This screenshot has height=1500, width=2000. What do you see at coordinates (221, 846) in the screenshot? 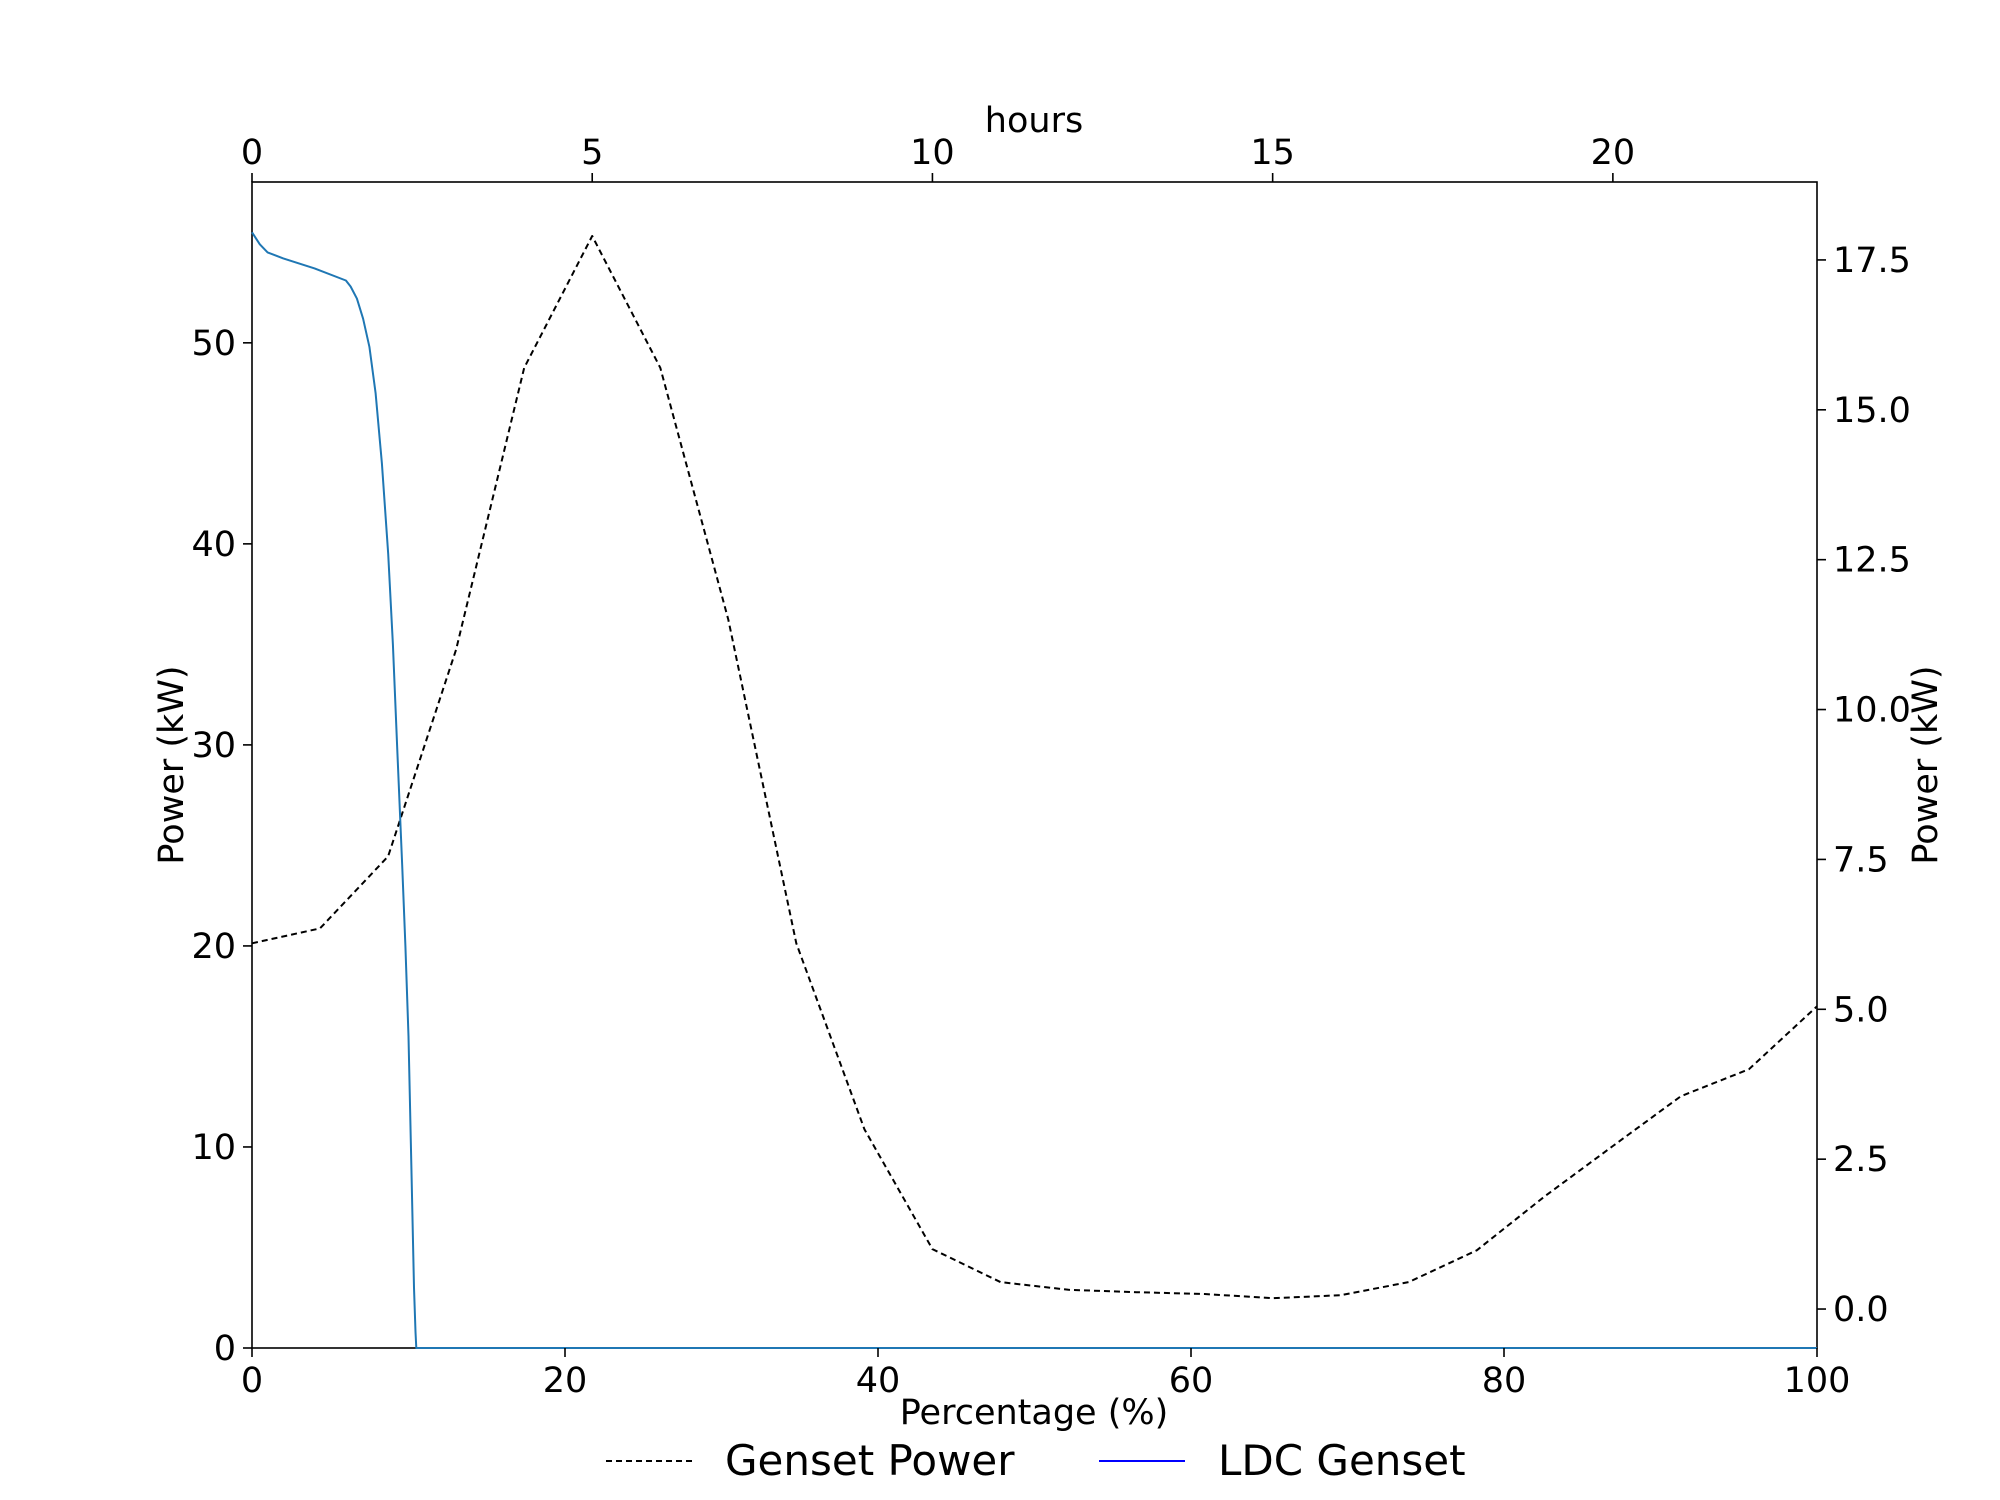
I see `left-axis-ticks: 0 10 20 30 40 50` at bounding box center [221, 846].